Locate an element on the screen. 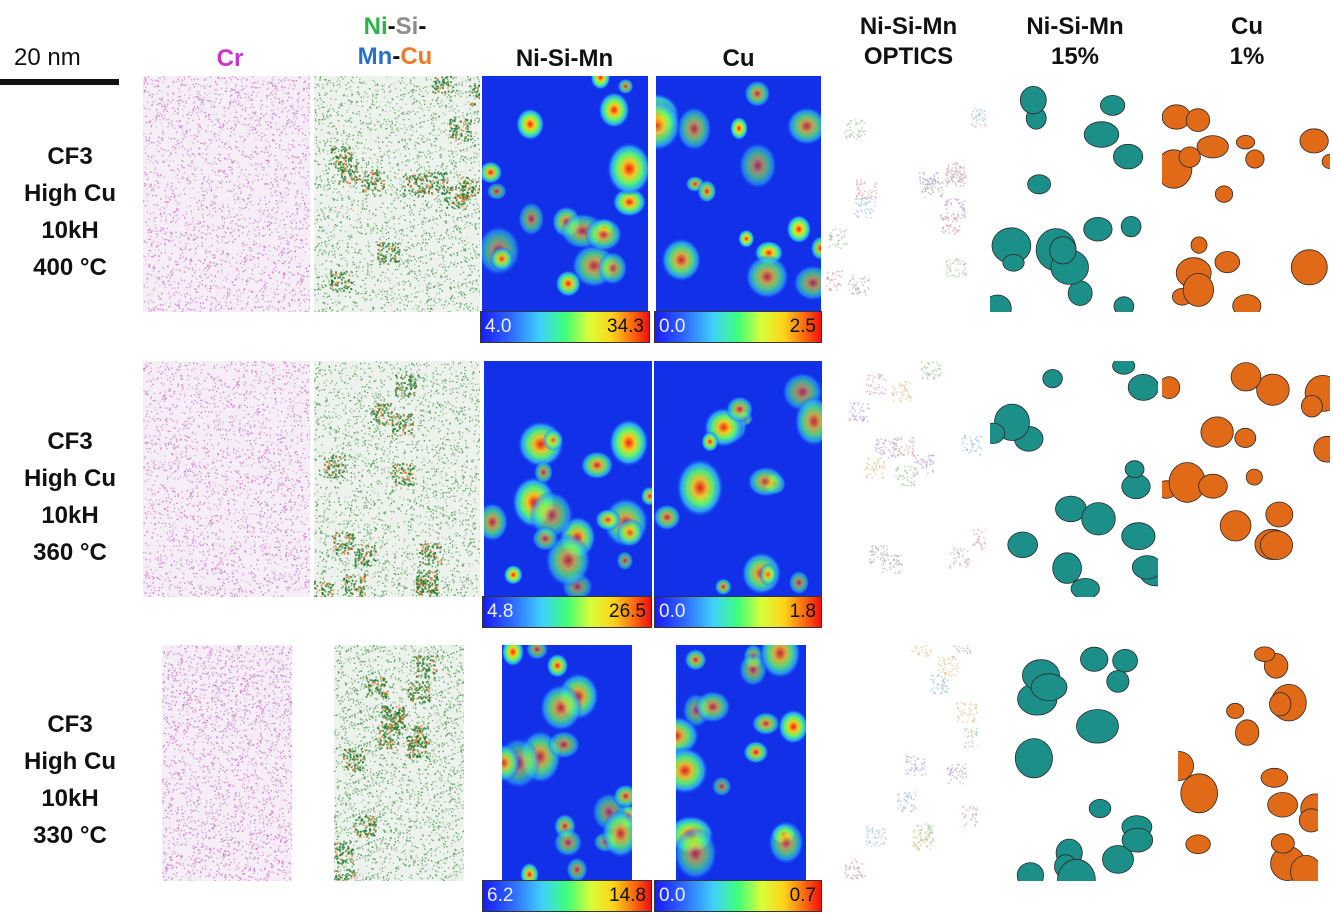  cu-color-scale: 0.0 1.8 is located at coordinates (738, 612).